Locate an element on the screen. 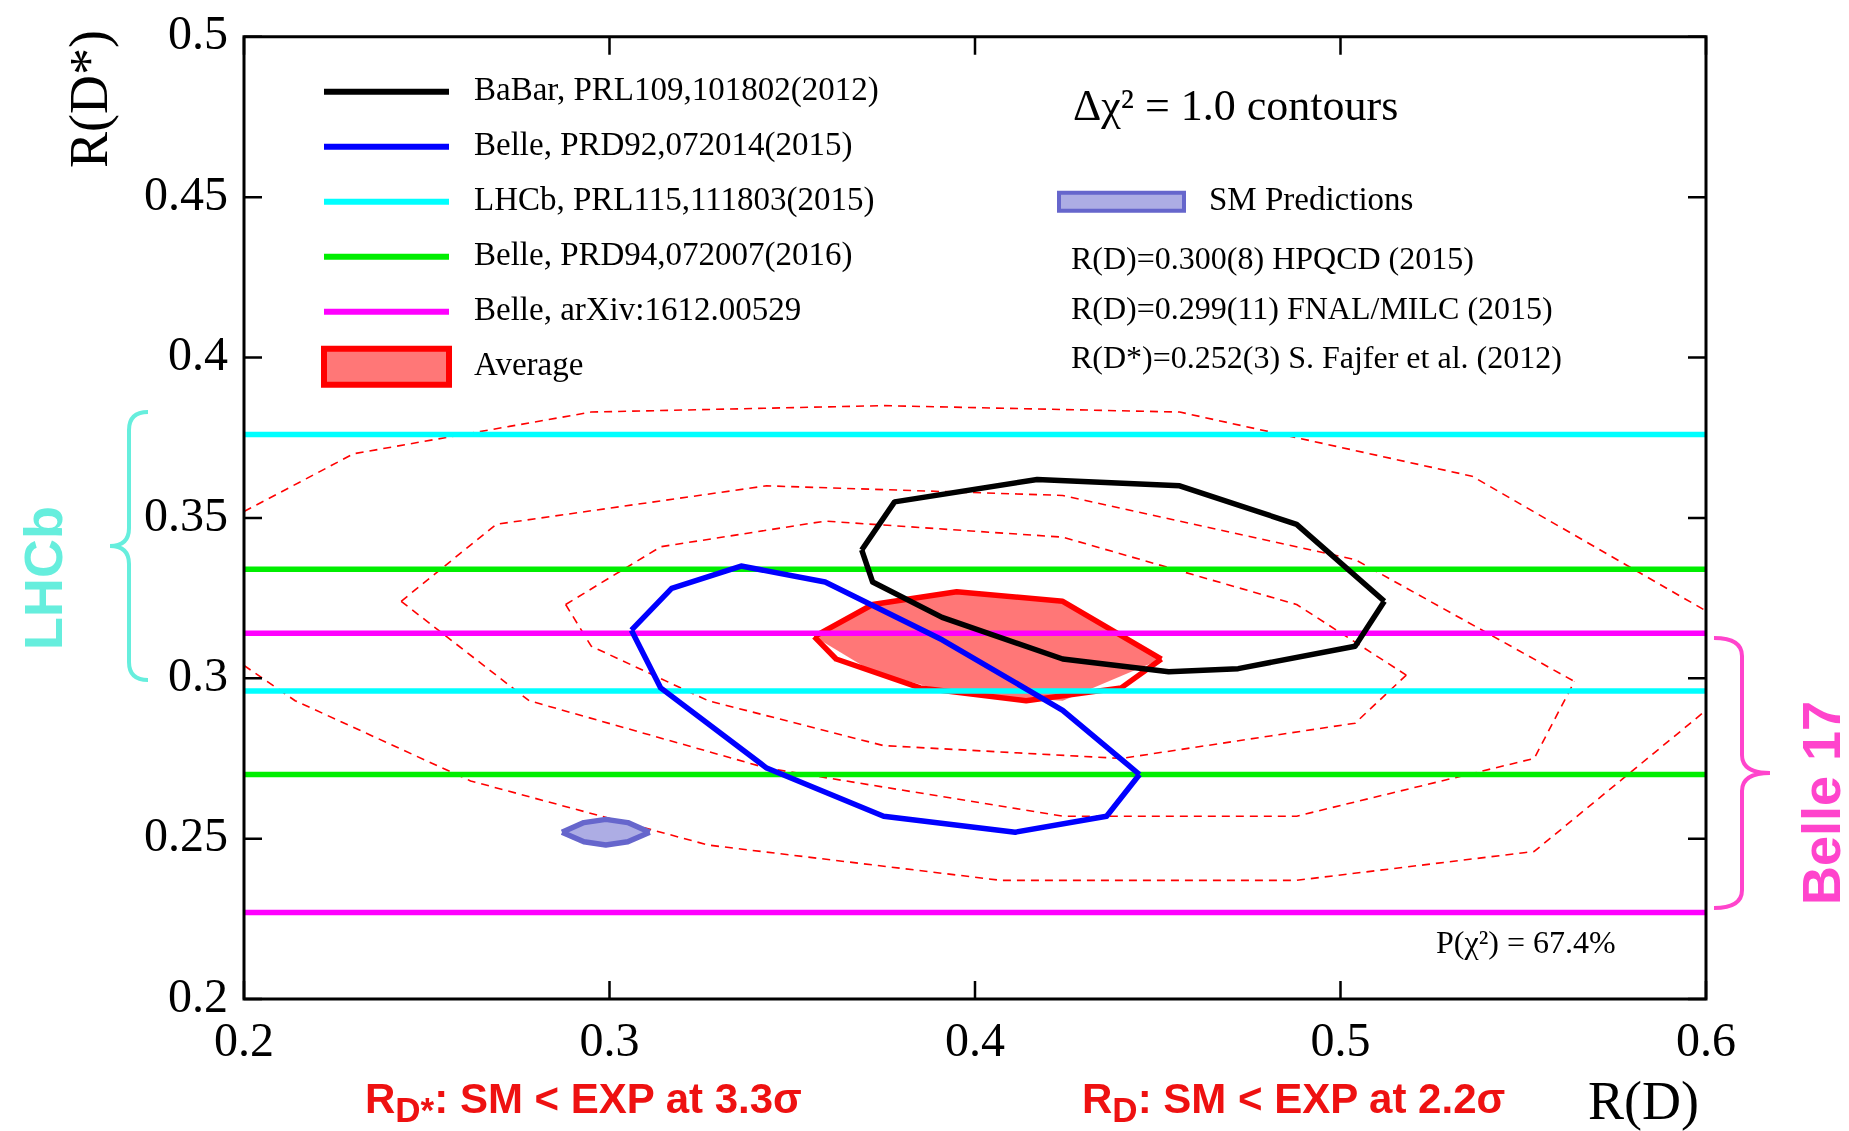 The image size is (1849, 1131). text: R$_{D}$: SM < EXP at 2.2σ is located at coordinates (1294, 1103).